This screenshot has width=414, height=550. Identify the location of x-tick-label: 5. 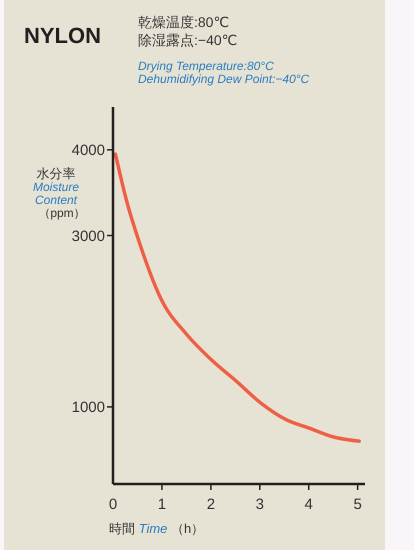
(357, 504).